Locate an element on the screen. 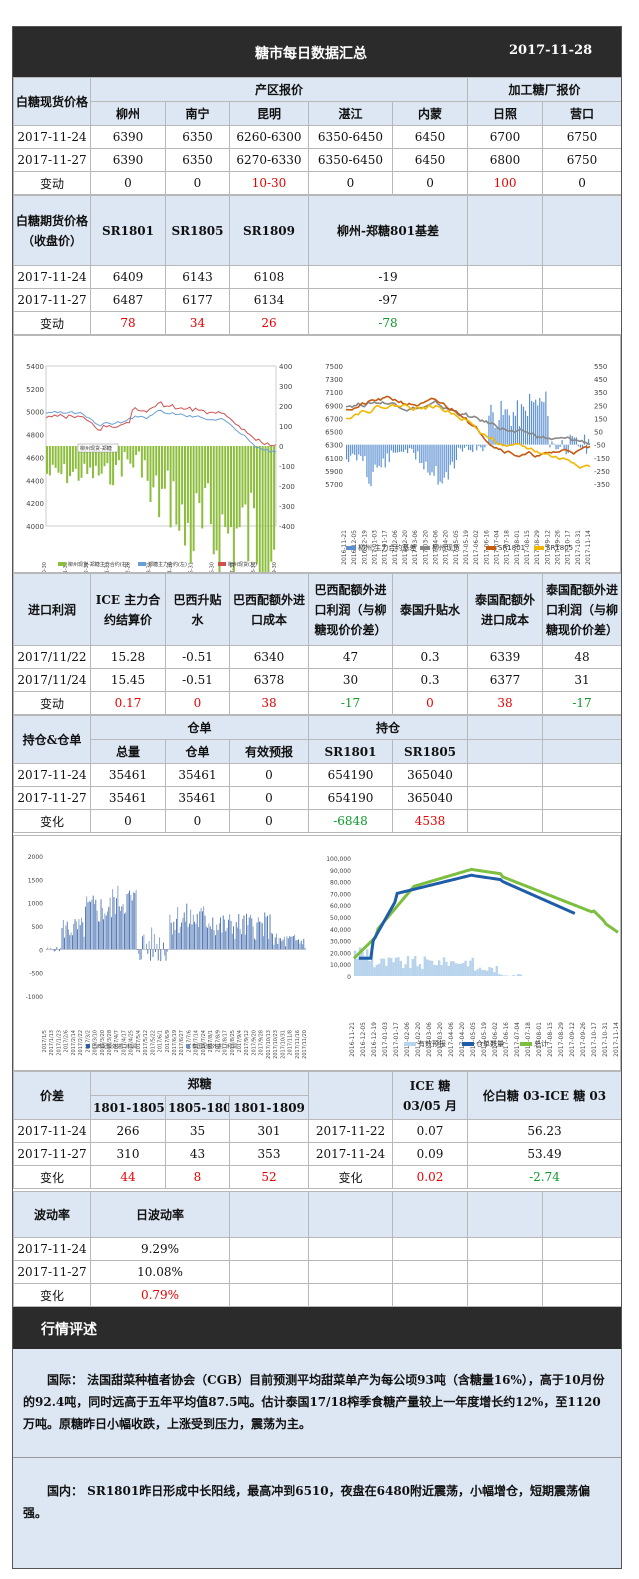  col-header: 内蒙 is located at coordinates (430, 113).